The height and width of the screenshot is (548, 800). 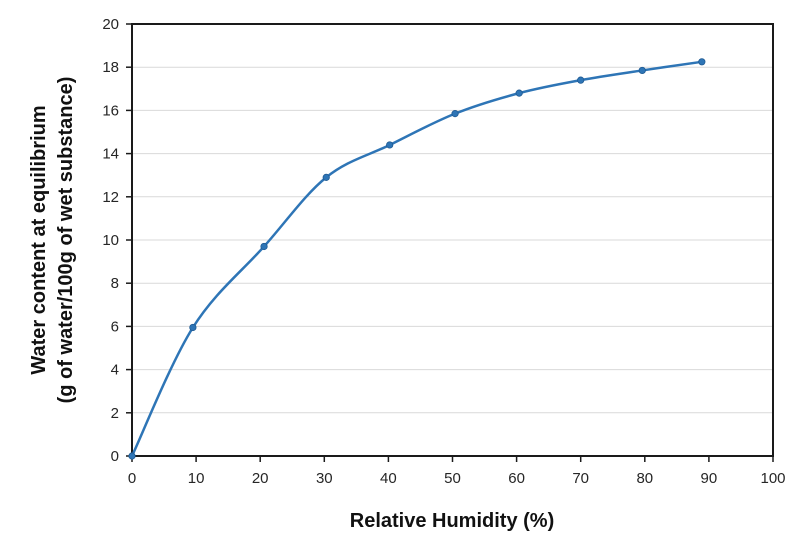 What do you see at coordinates (452, 478) in the screenshot?
I see `x-tick-label: 50` at bounding box center [452, 478].